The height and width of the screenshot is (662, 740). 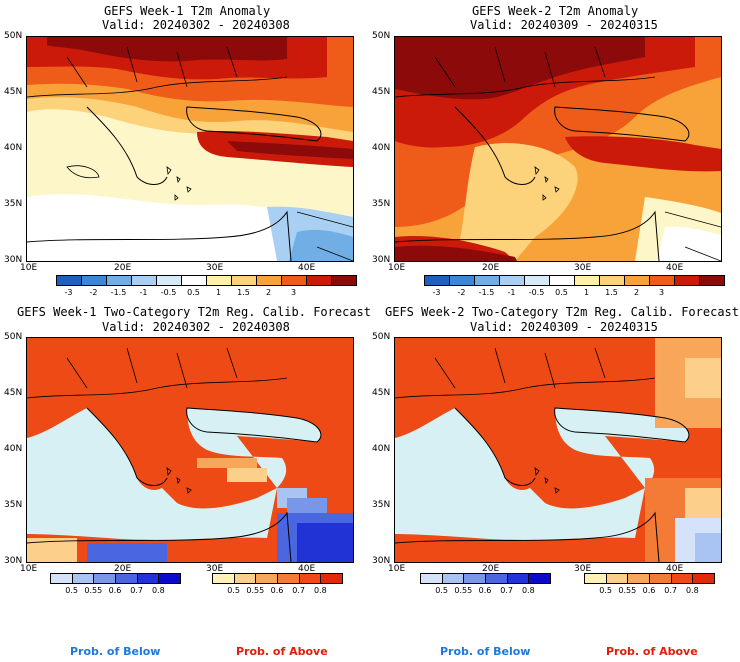 What do you see at coordinates (187, 11) in the screenshot?
I see `panel-title: GEFS Week-1 T2m Anomaly` at bounding box center [187, 11].